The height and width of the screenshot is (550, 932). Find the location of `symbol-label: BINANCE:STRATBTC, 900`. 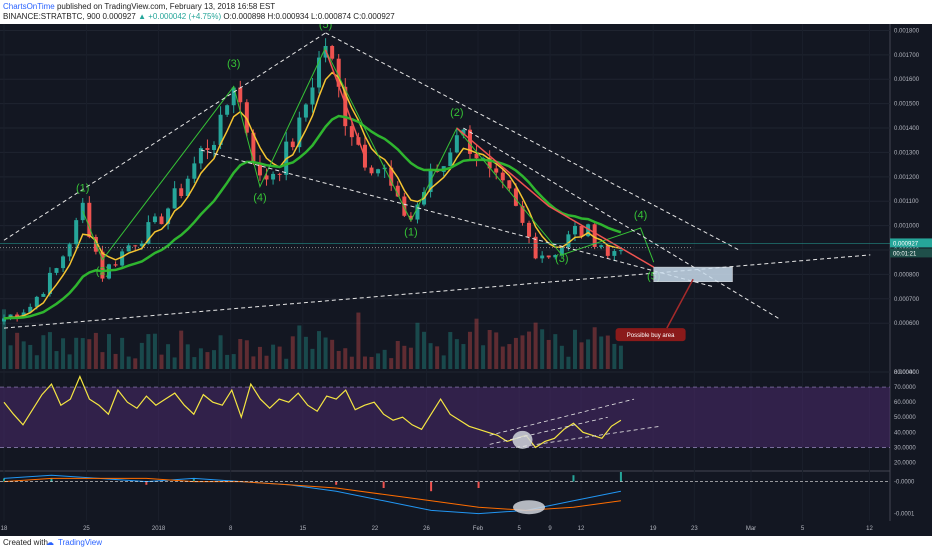

symbol-label: BINANCE:STRATBTC, 900 is located at coordinates (52, 16).